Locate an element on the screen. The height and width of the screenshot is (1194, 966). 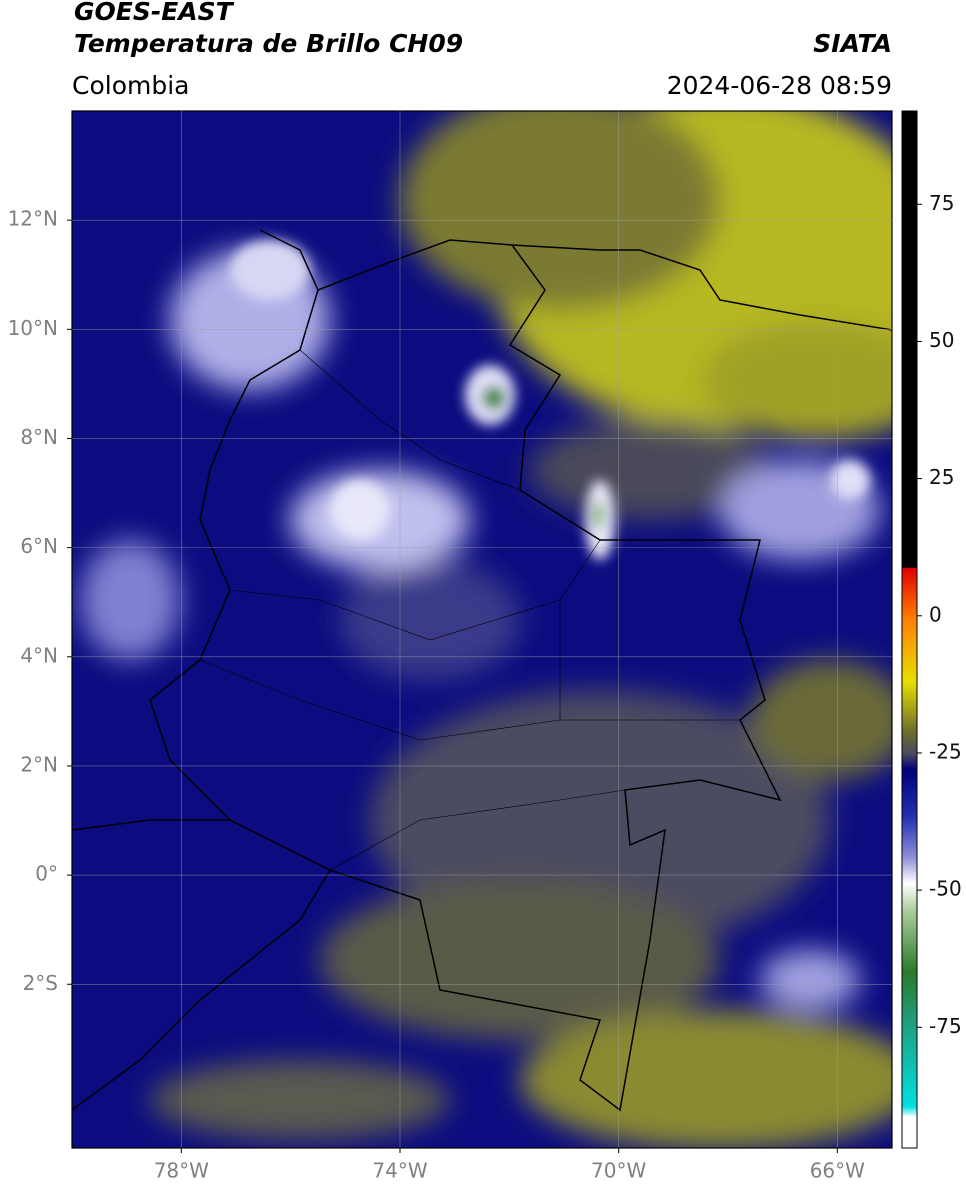
colorbar-tick-label: -50 is located at coordinates (945, 889).